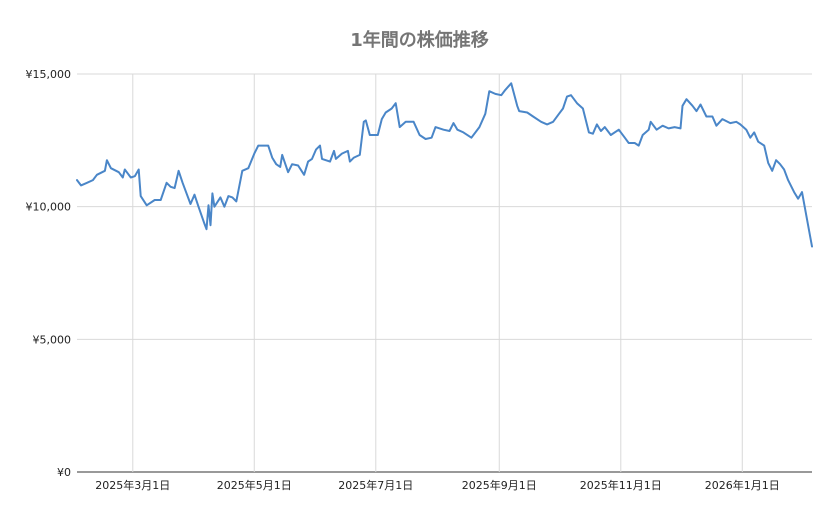 The width and height of the screenshot is (839, 519). What do you see at coordinates (742, 485) in the screenshot?
I see `x-tick-label: 2026年1月1日` at bounding box center [742, 485].